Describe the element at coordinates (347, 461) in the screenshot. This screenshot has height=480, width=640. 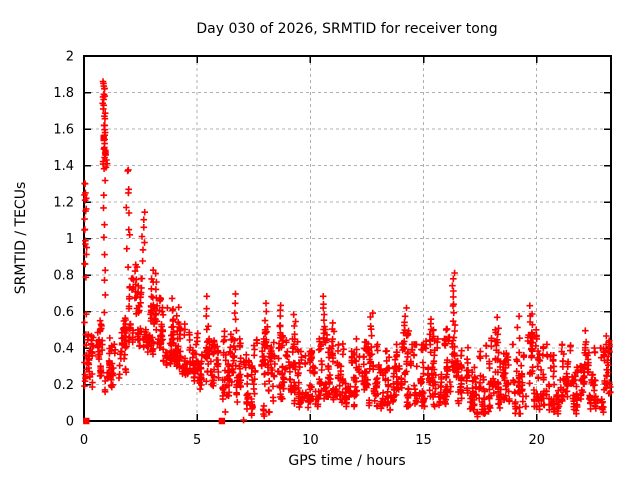
I see `x-axis-label: GPS time / hours` at that location.